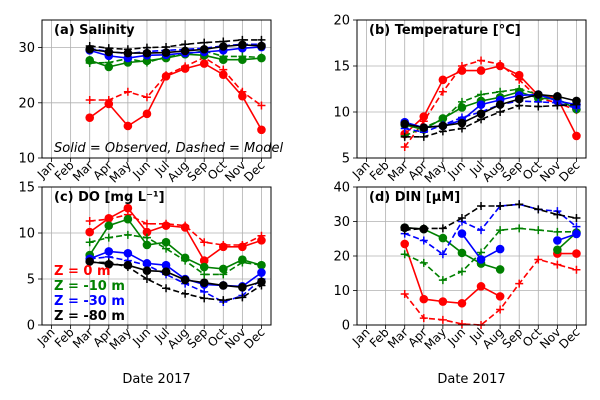 This screenshot has height=400, width=600. I want to click on panel-frame, so click(471, 256).